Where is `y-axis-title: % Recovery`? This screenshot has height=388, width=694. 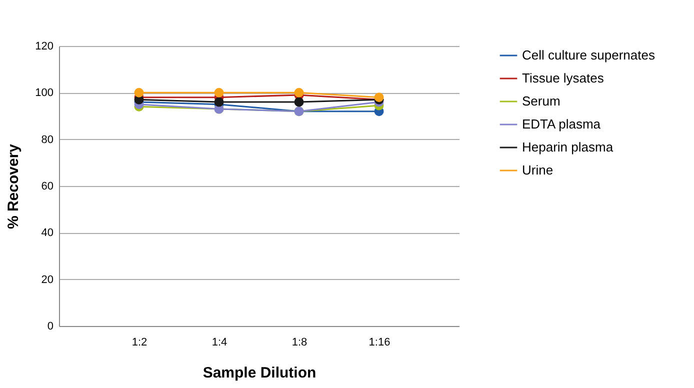
y-axis-title: % Recovery is located at coordinates (13, 186).